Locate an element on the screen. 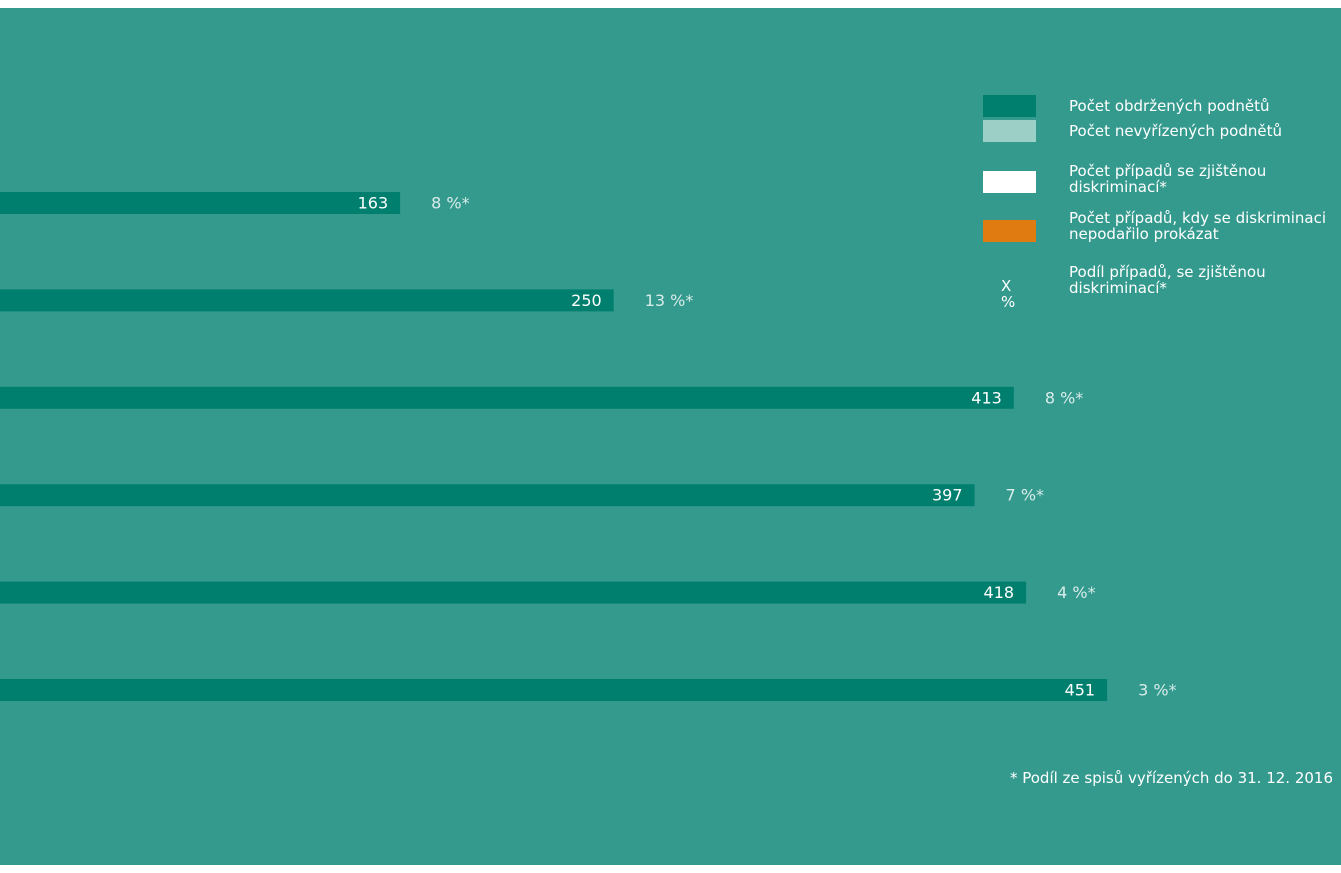  bar-percent-label-4: 4 %* is located at coordinates (1076, 592).